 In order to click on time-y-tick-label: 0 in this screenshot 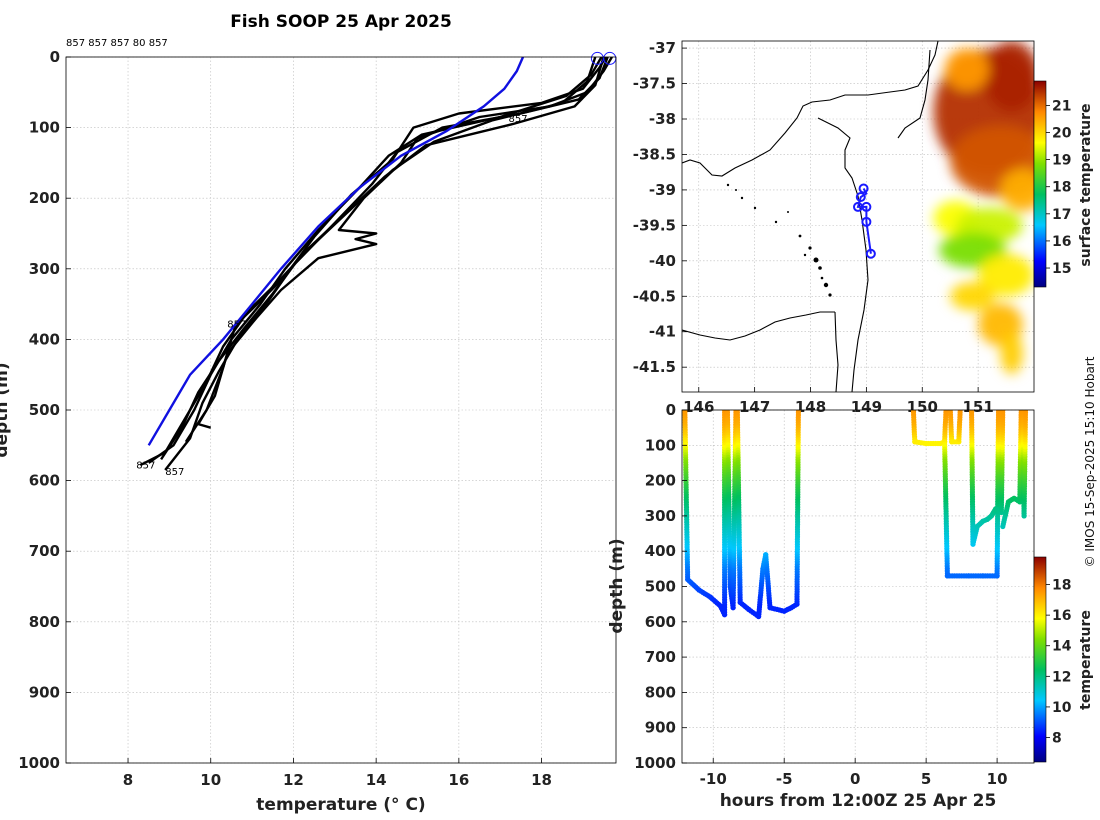, I will do `click(671, 410)`.